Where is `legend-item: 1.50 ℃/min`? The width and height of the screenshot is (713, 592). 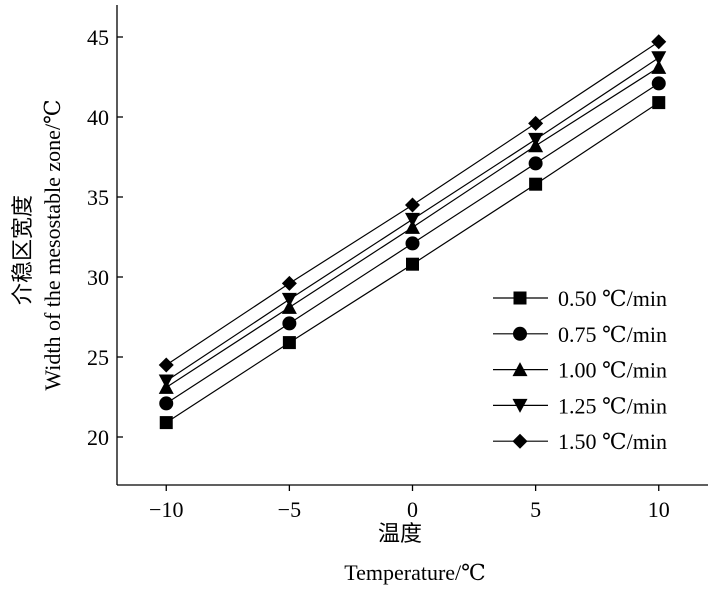
legend-item: 1.50 ℃/min is located at coordinates (580, 441).